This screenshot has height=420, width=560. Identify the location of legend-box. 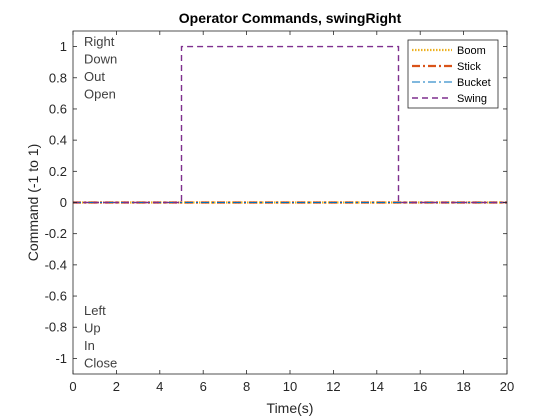
(453, 74).